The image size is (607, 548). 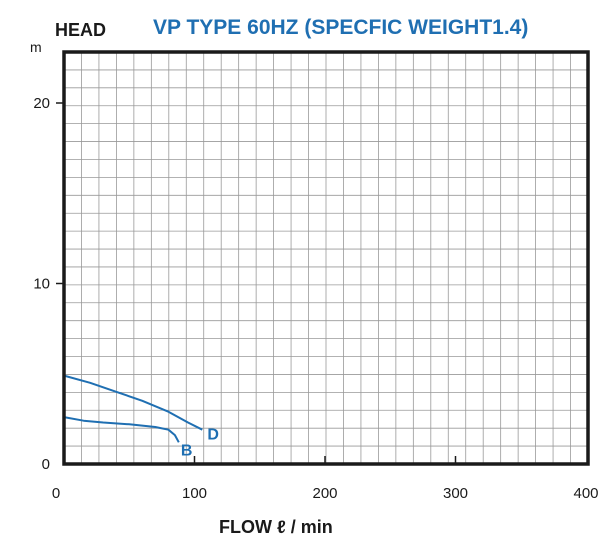 What do you see at coordinates (41, 284) in the screenshot?
I see `y-tick-label: 10` at bounding box center [41, 284].